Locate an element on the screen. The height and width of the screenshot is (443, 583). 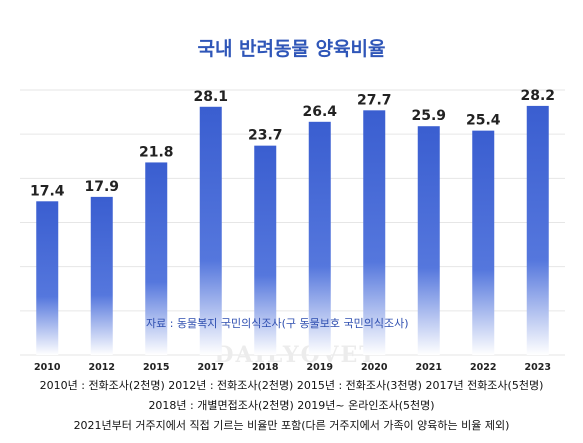
bar-2017 is located at coordinates (210, 231).